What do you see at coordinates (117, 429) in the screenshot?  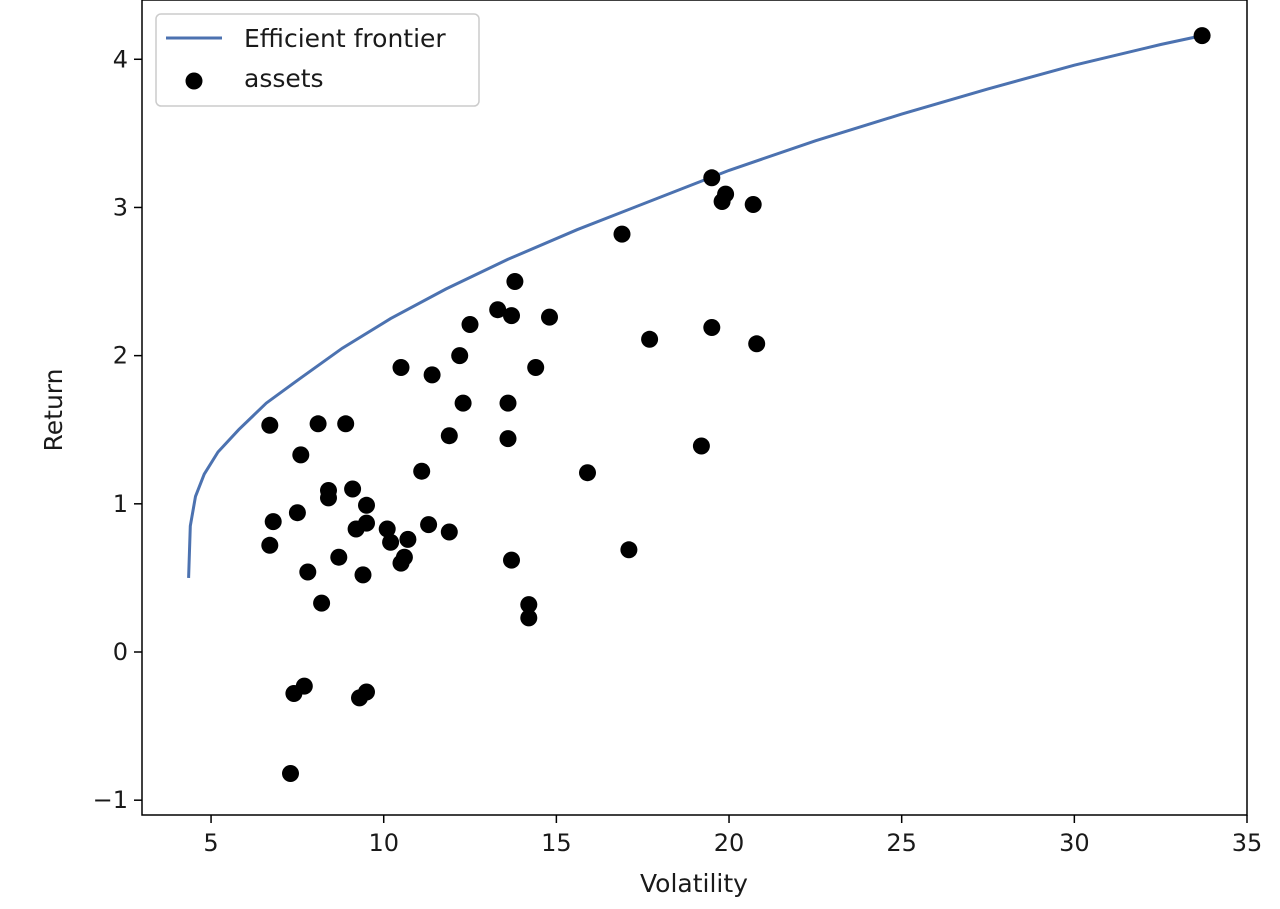 I see `y-axis: −1 0 1 2 3 4` at bounding box center [117, 429].